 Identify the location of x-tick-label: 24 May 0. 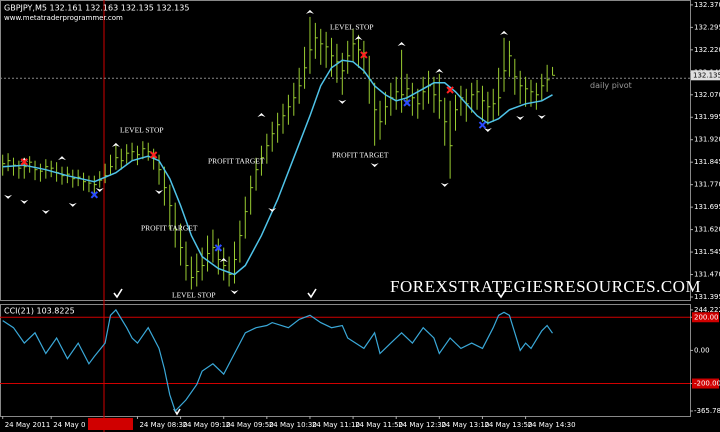
(69, 425).